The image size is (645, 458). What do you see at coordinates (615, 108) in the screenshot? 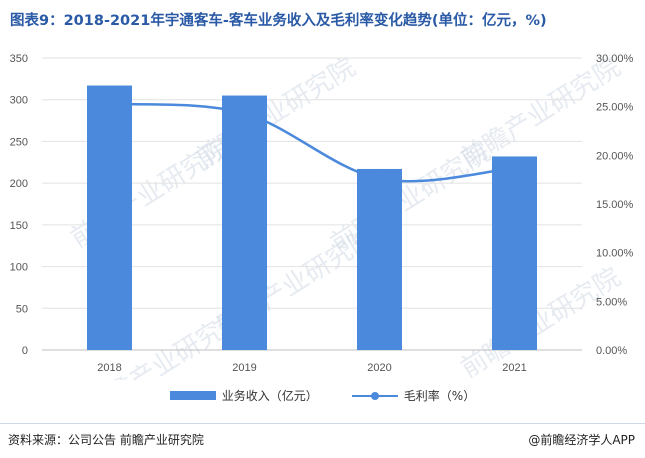
I see `right-axis-tick-label: 25.00%` at bounding box center [615, 108].